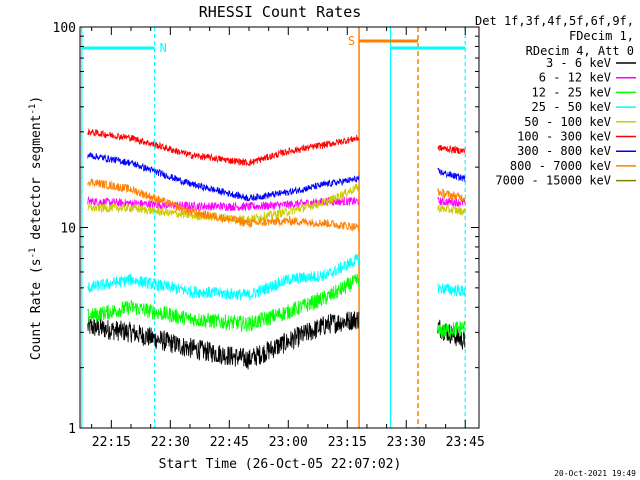 The width and height of the screenshot is (640, 480). What do you see at coordinates (33, 109) in the screenshot?
I see `y-axis-label-sup2: -1` at bounding box center [33, 109].